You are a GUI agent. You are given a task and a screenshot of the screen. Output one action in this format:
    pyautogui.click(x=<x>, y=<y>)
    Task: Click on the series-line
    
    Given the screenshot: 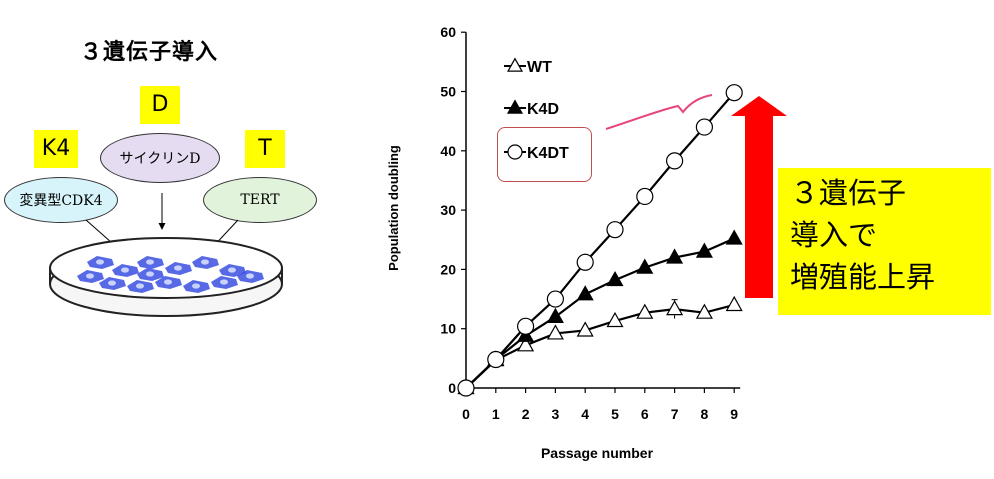 What is the action you would take?
    pyautogui.click(x=600, y=313)
    